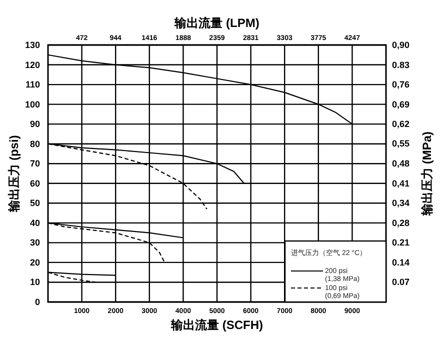 The height and width of the screenshot is (344, 443). I want to click on y2-tick-label: 0,69, so click(401, 104).